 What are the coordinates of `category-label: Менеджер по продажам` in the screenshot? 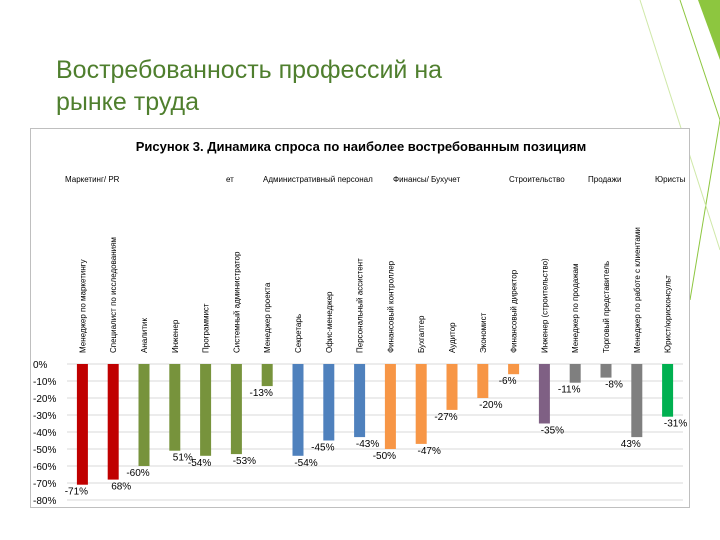 It's located at (575, 308).